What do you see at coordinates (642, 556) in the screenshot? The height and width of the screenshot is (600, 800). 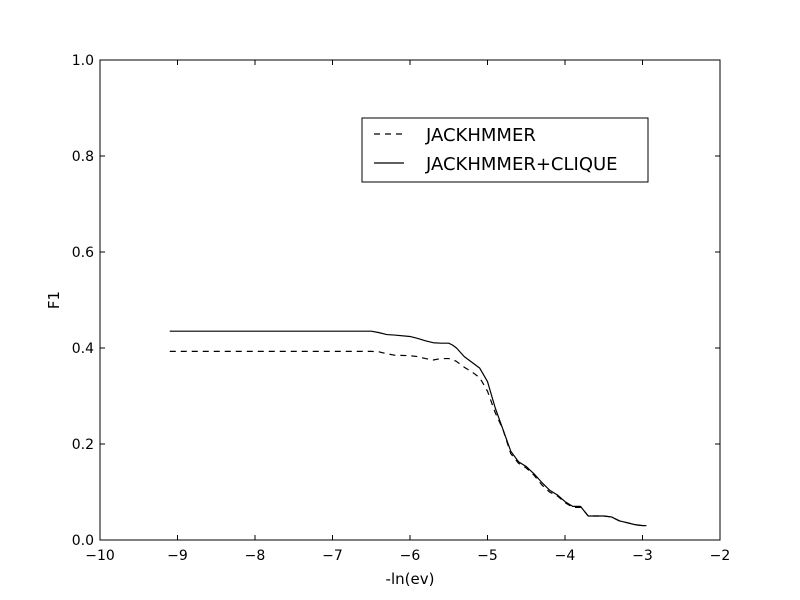 I see `x-tick-label: −3` at bounding box center [642, 556].